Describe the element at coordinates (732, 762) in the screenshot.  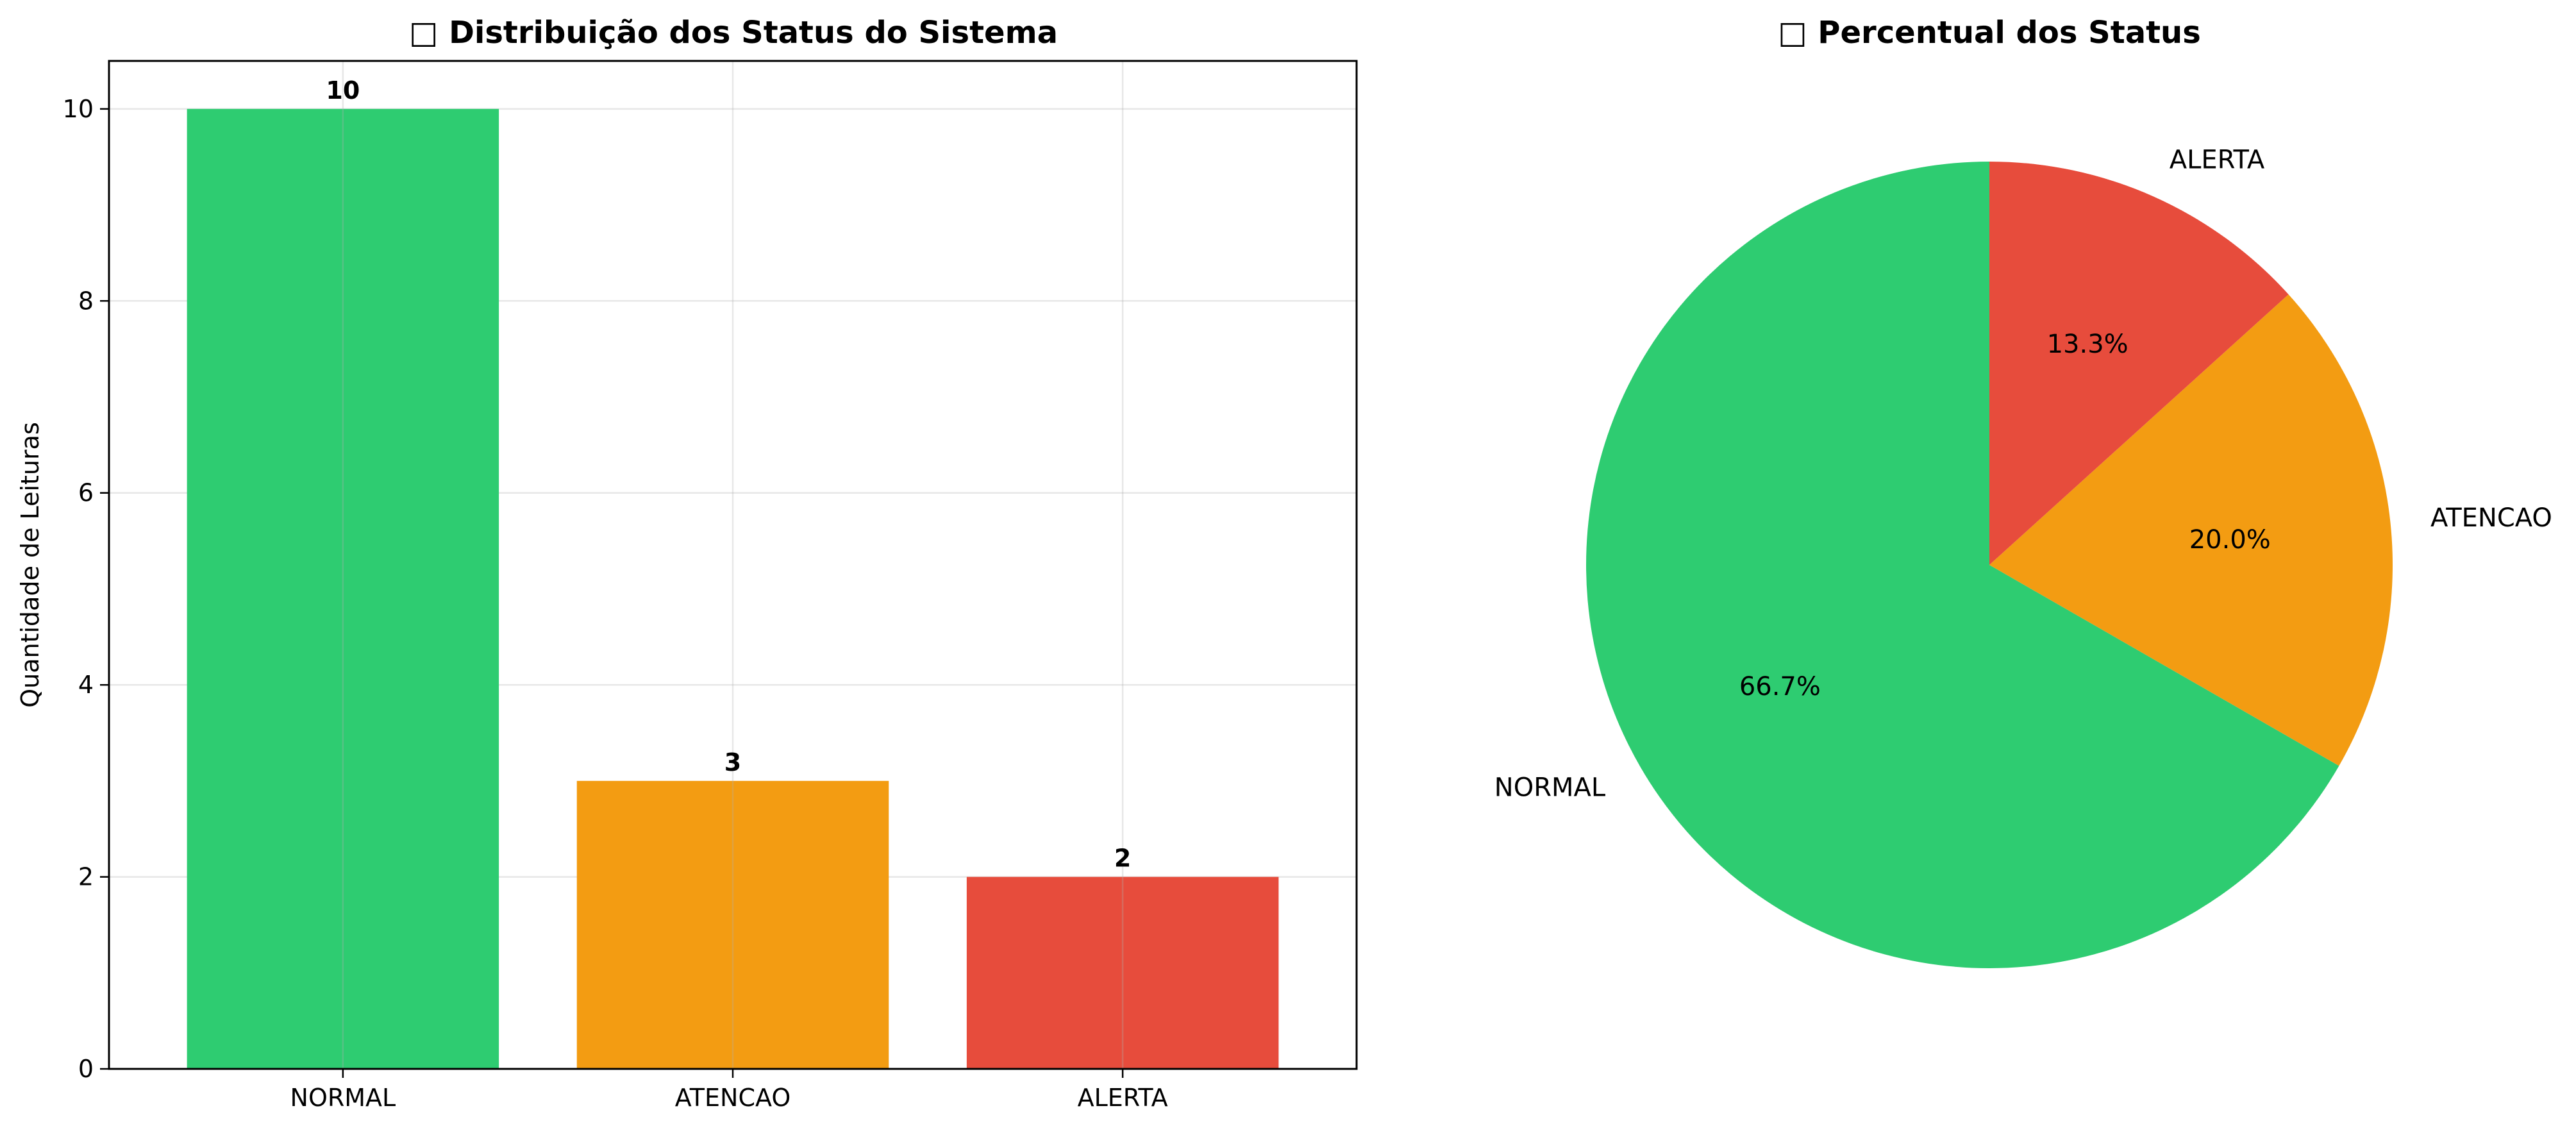
I see `bar-chart-data-label: 3` at that location.